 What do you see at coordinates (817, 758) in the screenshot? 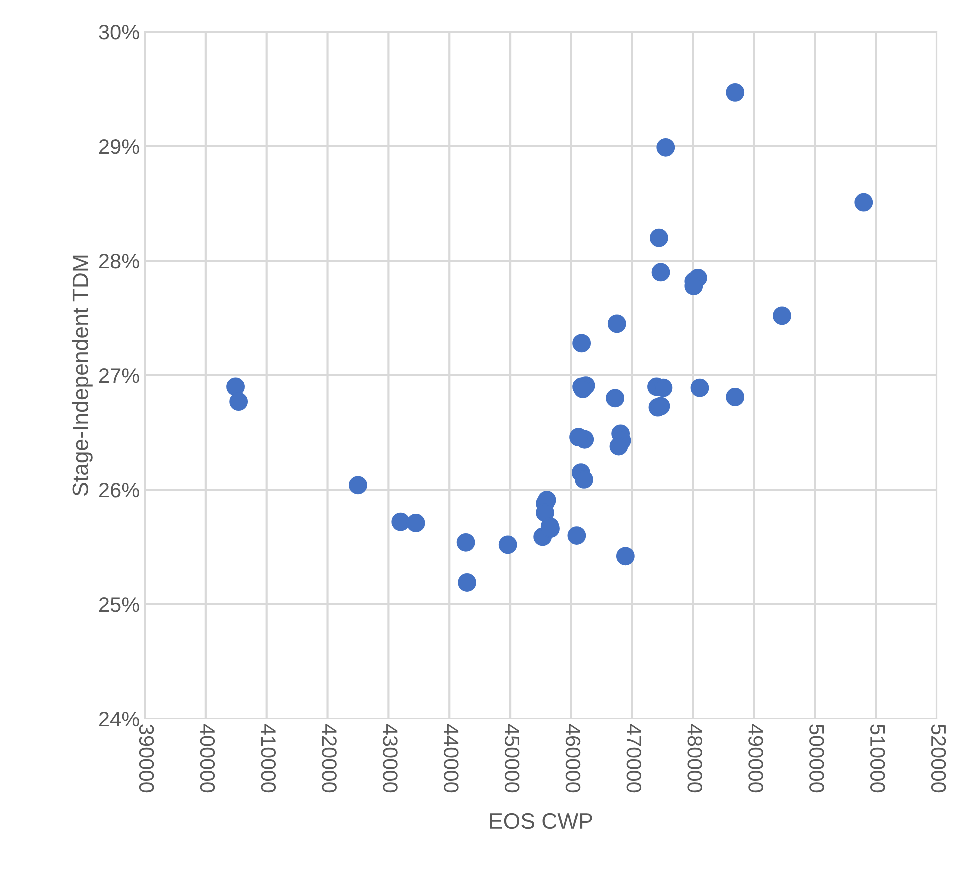
I see `x-tick-label: 500000` at bounding box center [817, 758].